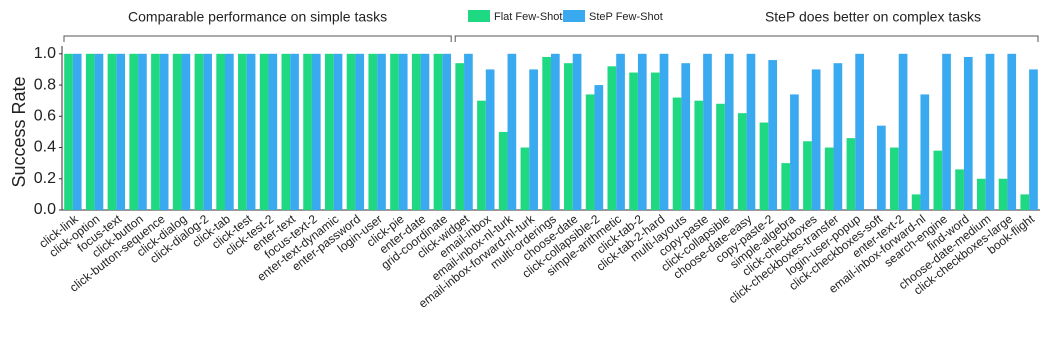 This screenshot has width=1051, height=356. What do you see at coordinates (45, 116) in the screenshot?
I see `y-tick-label: 0.6` at bounding box center [45, 116].